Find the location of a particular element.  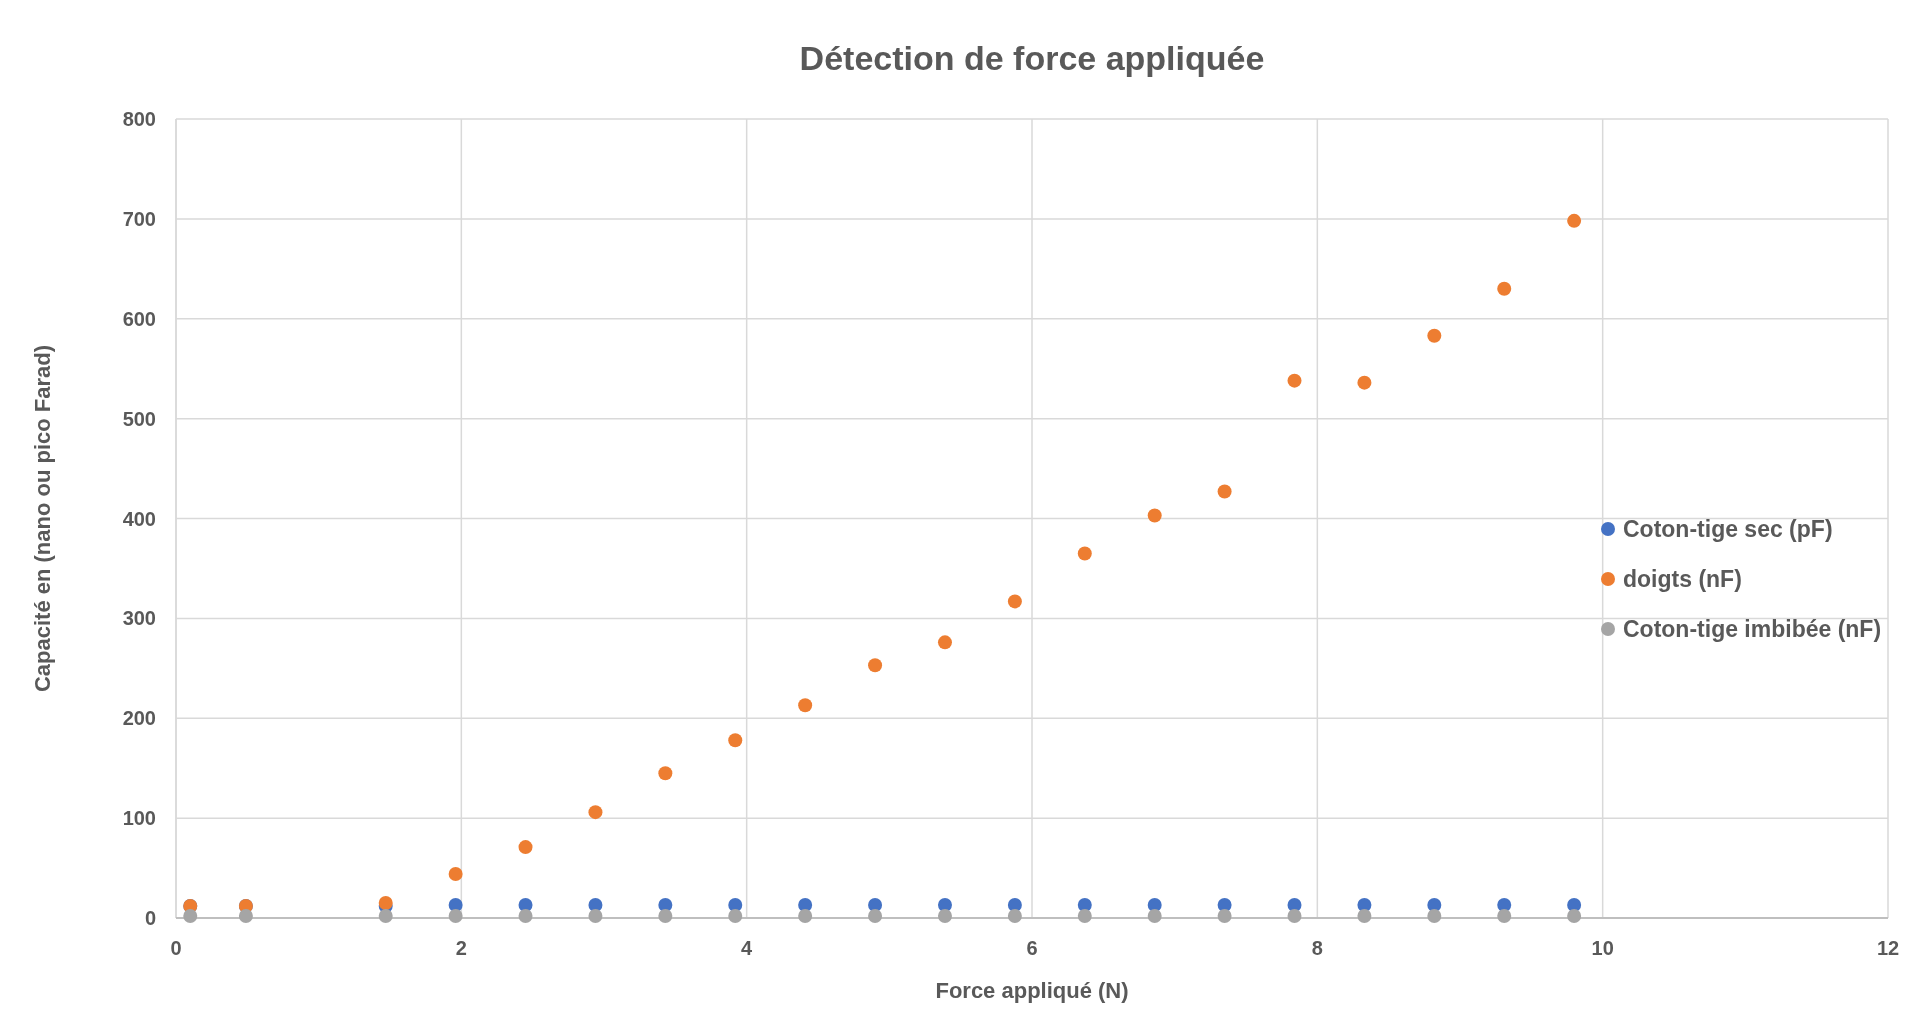

legend-label: Coton-tige imbibée (nF) is located at coordinates (1752, 629).